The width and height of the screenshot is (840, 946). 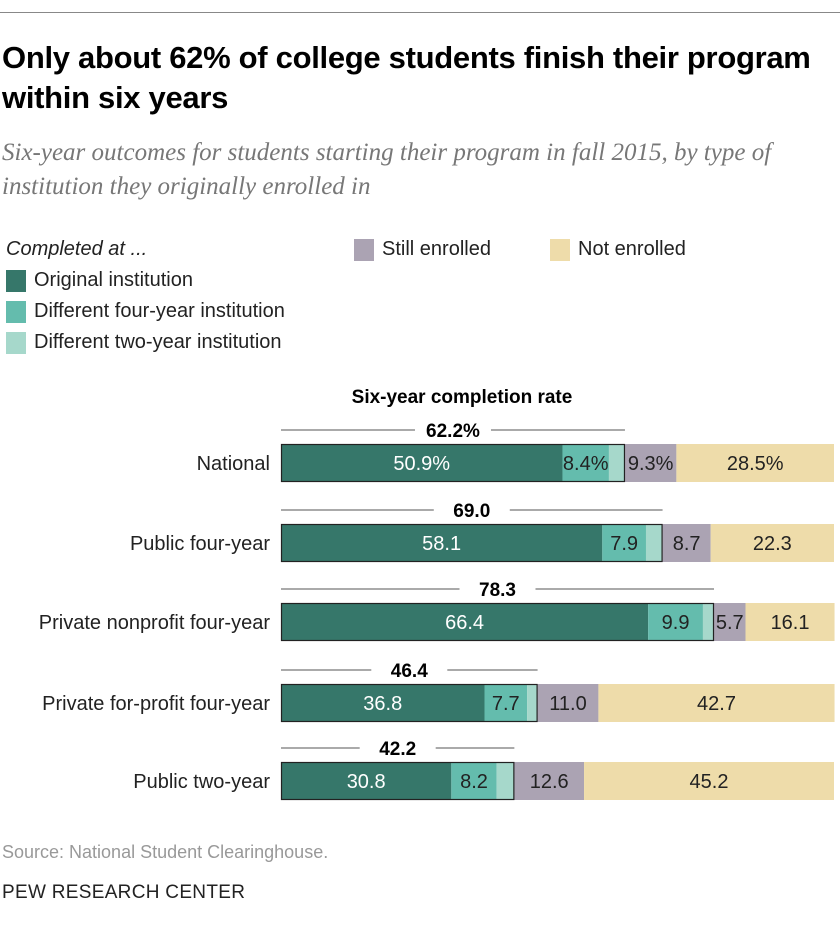 I want to click on data-label: 12.6, so click(x=549, y=782).